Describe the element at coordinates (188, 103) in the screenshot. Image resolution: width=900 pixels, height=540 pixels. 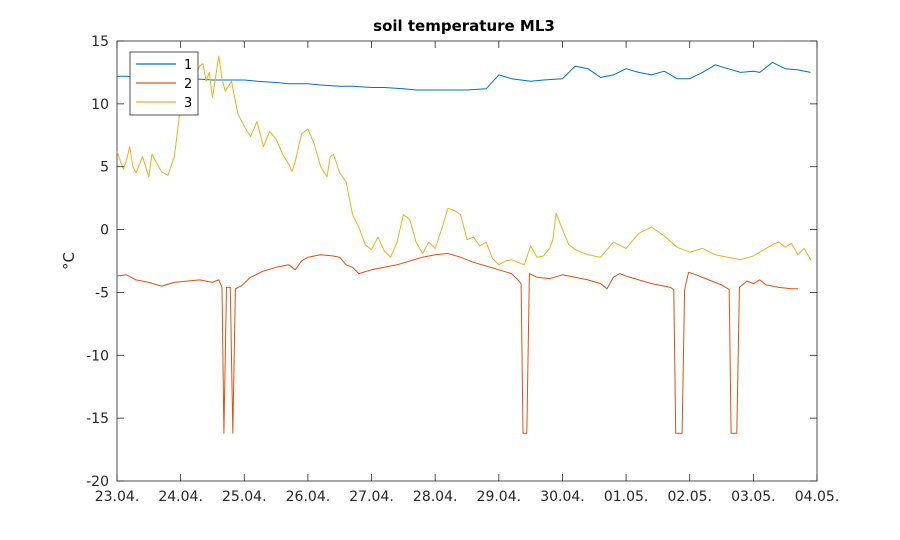
I see `legend-label: 3` at that location.